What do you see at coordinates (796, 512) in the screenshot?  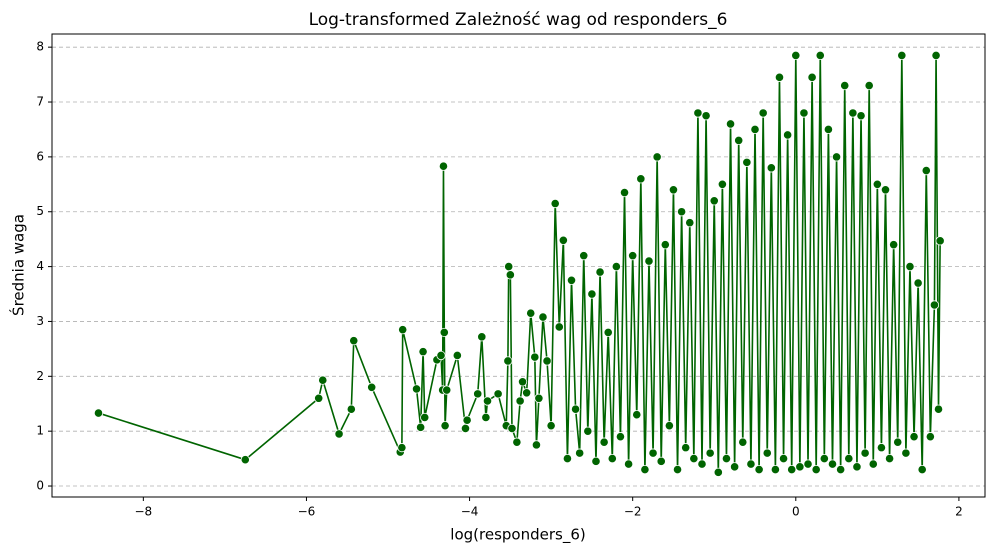 I see `x-tick-label: 0` at bounding box center [796, 512].